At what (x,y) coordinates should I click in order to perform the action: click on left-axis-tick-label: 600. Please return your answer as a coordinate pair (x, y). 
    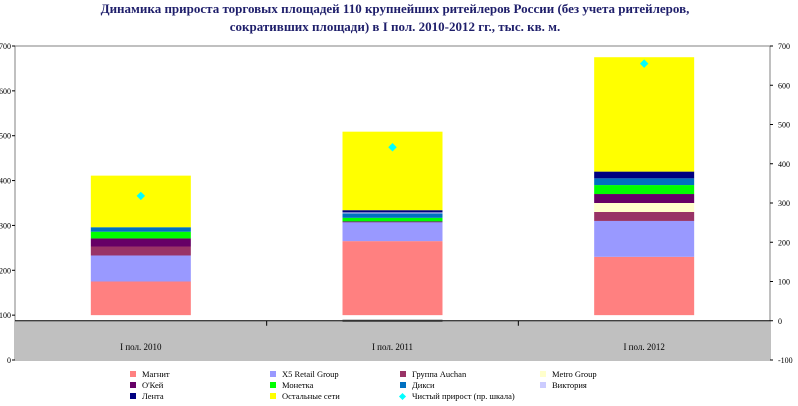
    Looking at the image, I should click on (5, 91).